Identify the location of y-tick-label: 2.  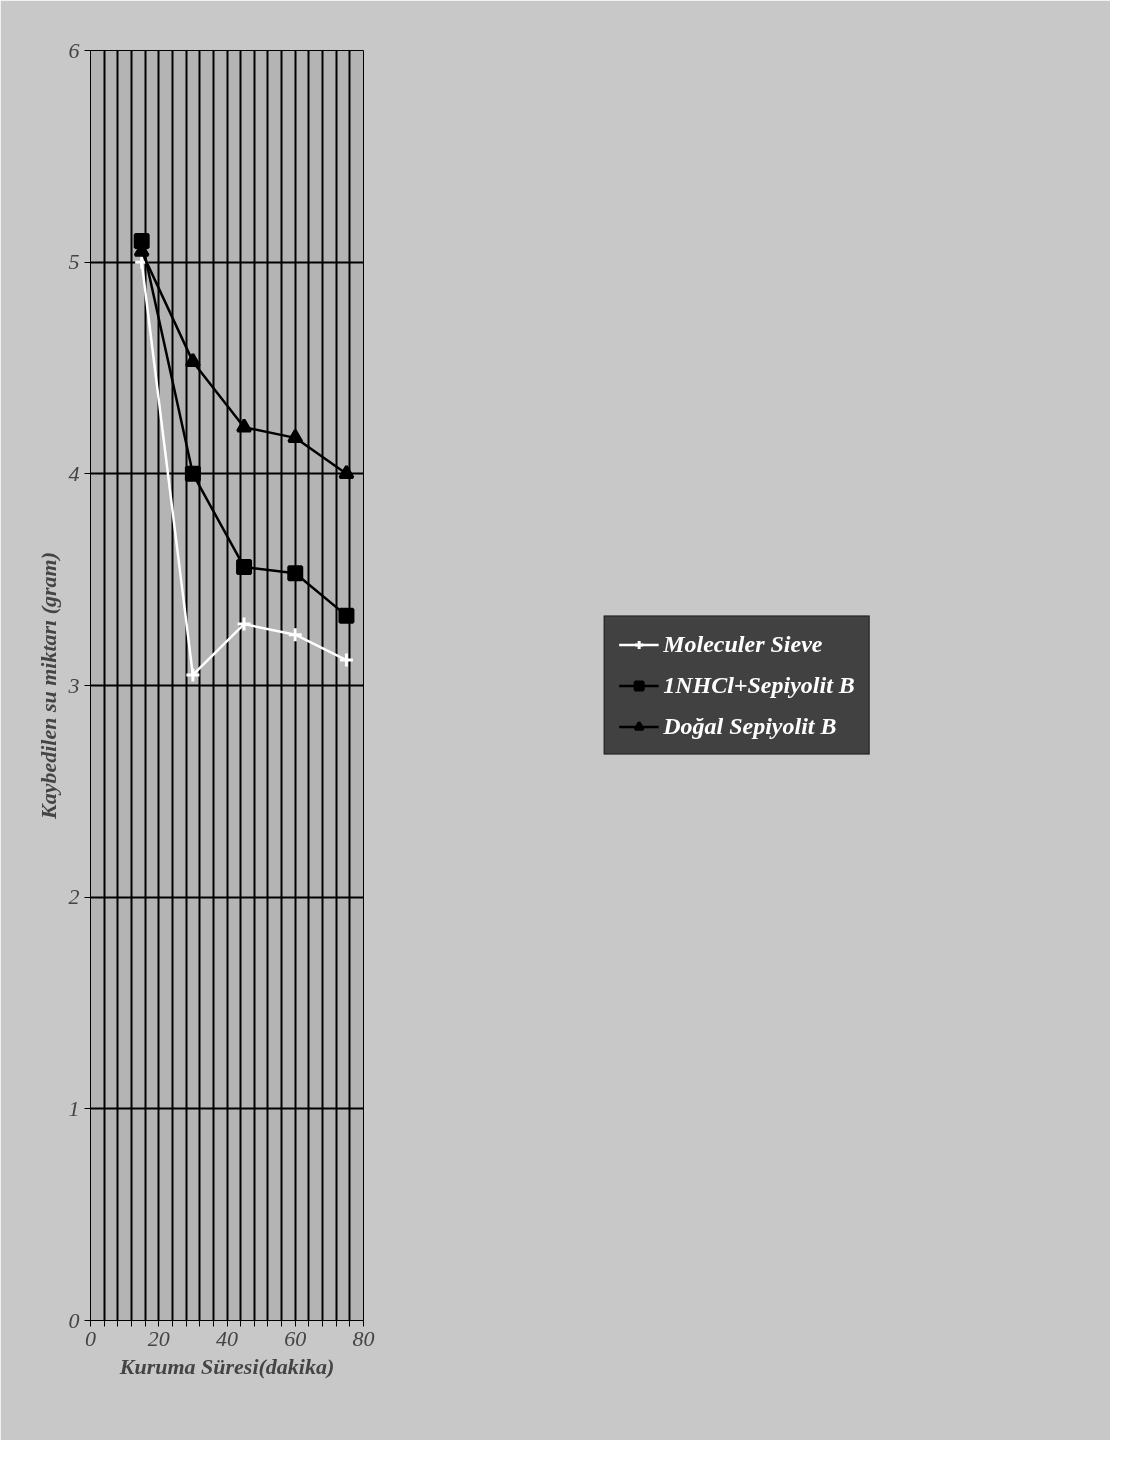
(74, 897).